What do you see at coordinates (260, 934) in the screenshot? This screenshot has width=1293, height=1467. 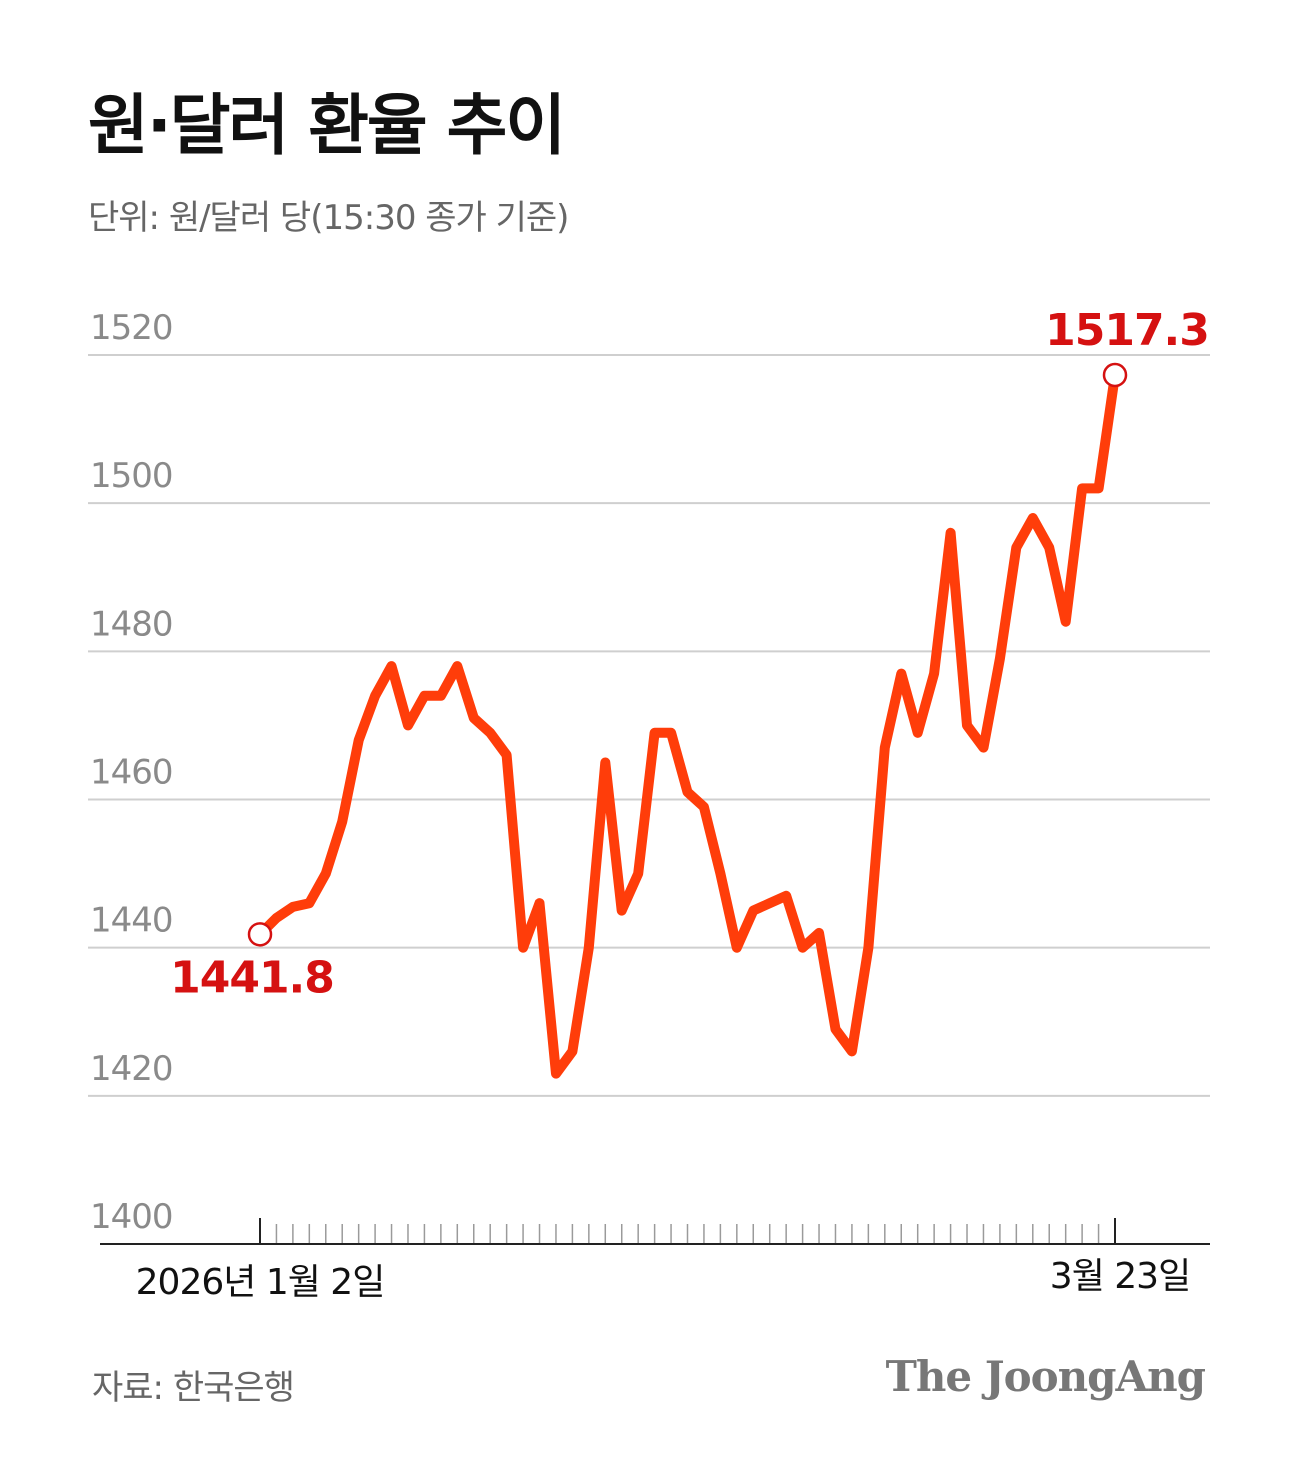 I see `start-point-marker` at bounding box center [260, 934].